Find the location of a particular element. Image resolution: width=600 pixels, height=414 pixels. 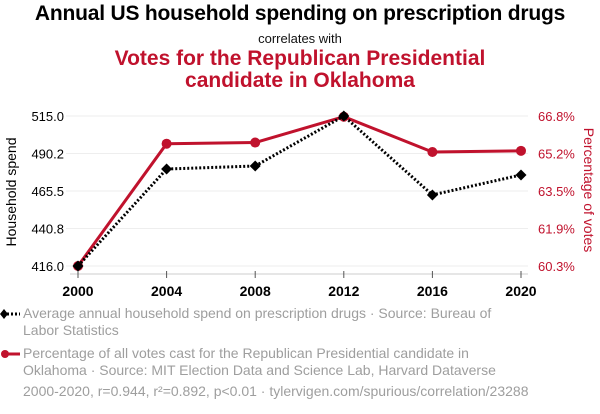

y-tick-label-right: 63.5% is located at coordinates (556, 191).